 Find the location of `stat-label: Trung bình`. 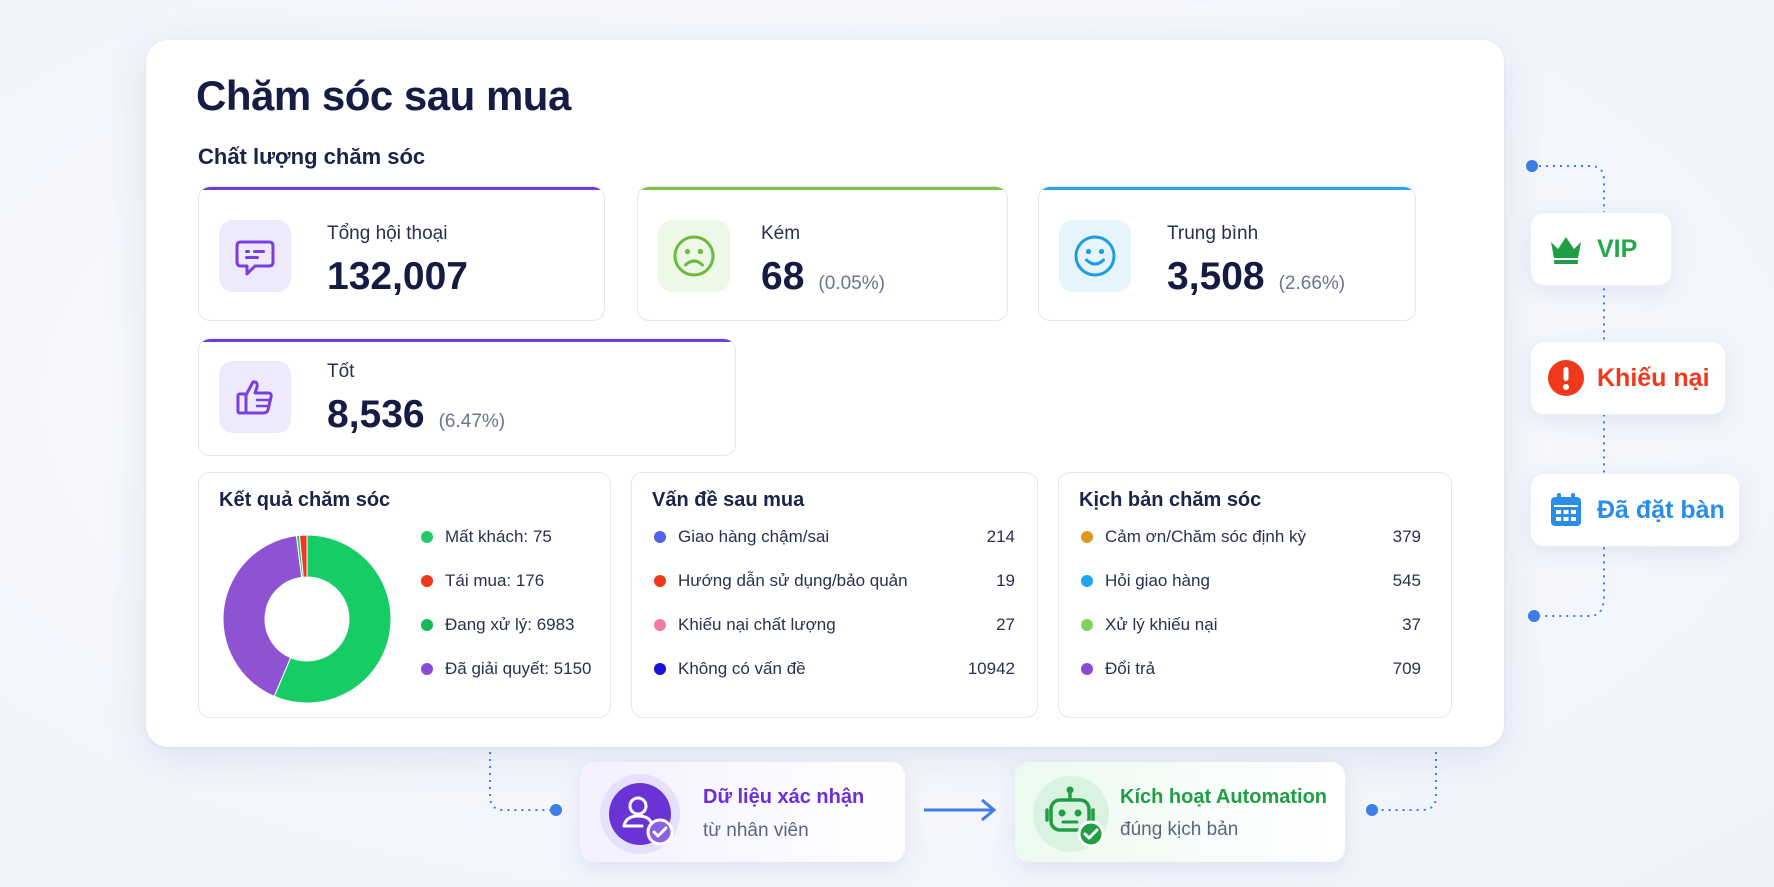

stat-label: Trung bình is located at coordinates (1213, 233).